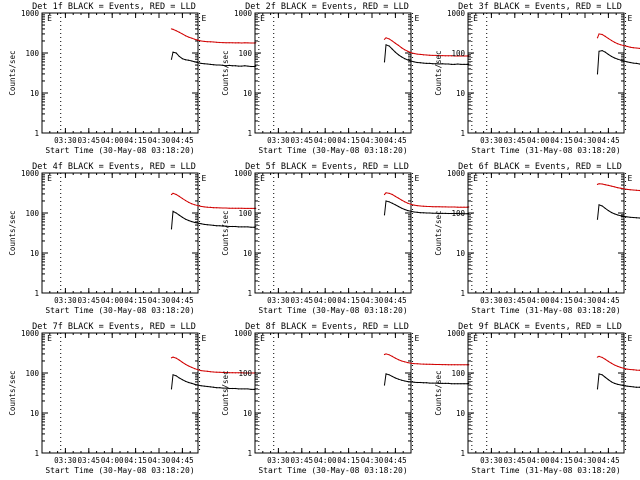 The image size is (640, 480). I want to click on panel-title: Det 7f BLACK = Events, RED = LLD, so click(114, 327).